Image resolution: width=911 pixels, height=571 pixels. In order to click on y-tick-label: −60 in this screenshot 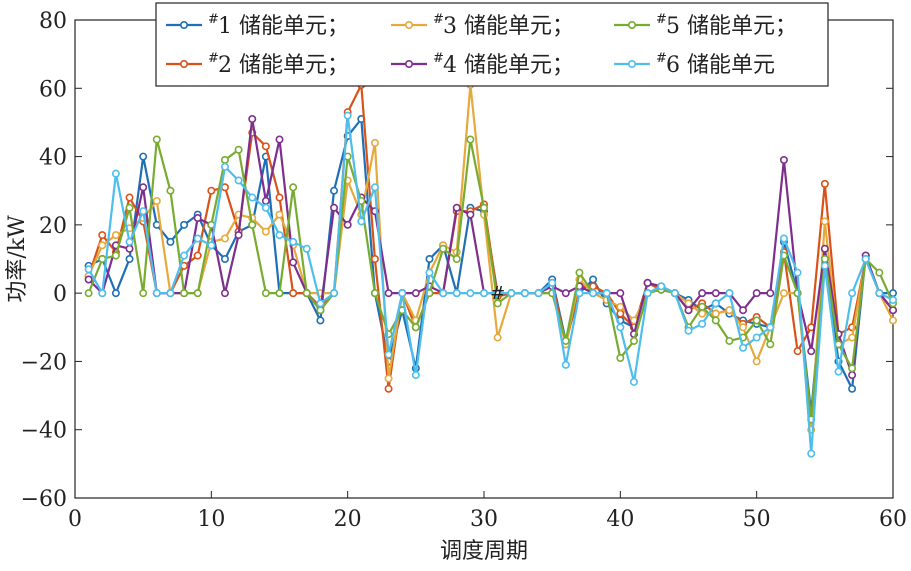, I will do `click(44, 499)`.